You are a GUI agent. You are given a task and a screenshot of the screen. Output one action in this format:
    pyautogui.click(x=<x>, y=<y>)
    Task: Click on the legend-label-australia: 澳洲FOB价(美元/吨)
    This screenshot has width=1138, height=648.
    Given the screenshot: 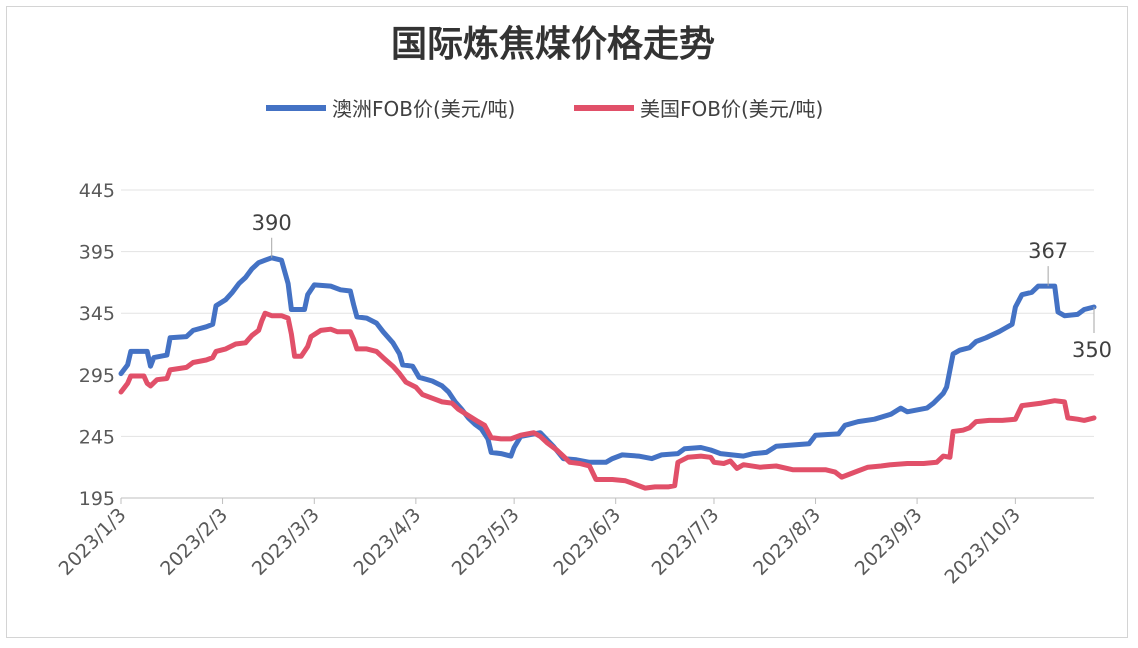 What is the action you would take?
    pyautogui.click(x=423, y=109)
    